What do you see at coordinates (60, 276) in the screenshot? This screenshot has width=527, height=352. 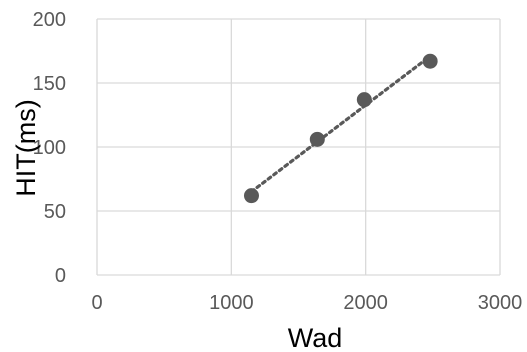 I see `y-tick-label: 0` at bounding box center [60, 276].